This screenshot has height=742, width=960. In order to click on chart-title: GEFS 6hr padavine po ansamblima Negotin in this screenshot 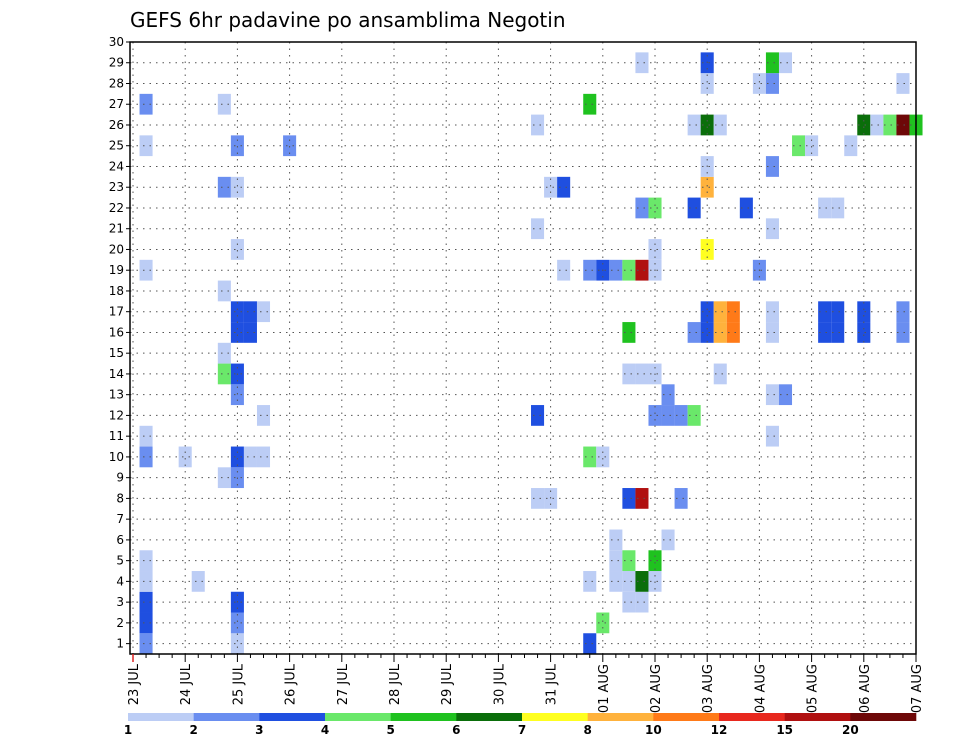, I will do `click(348, 20)`.